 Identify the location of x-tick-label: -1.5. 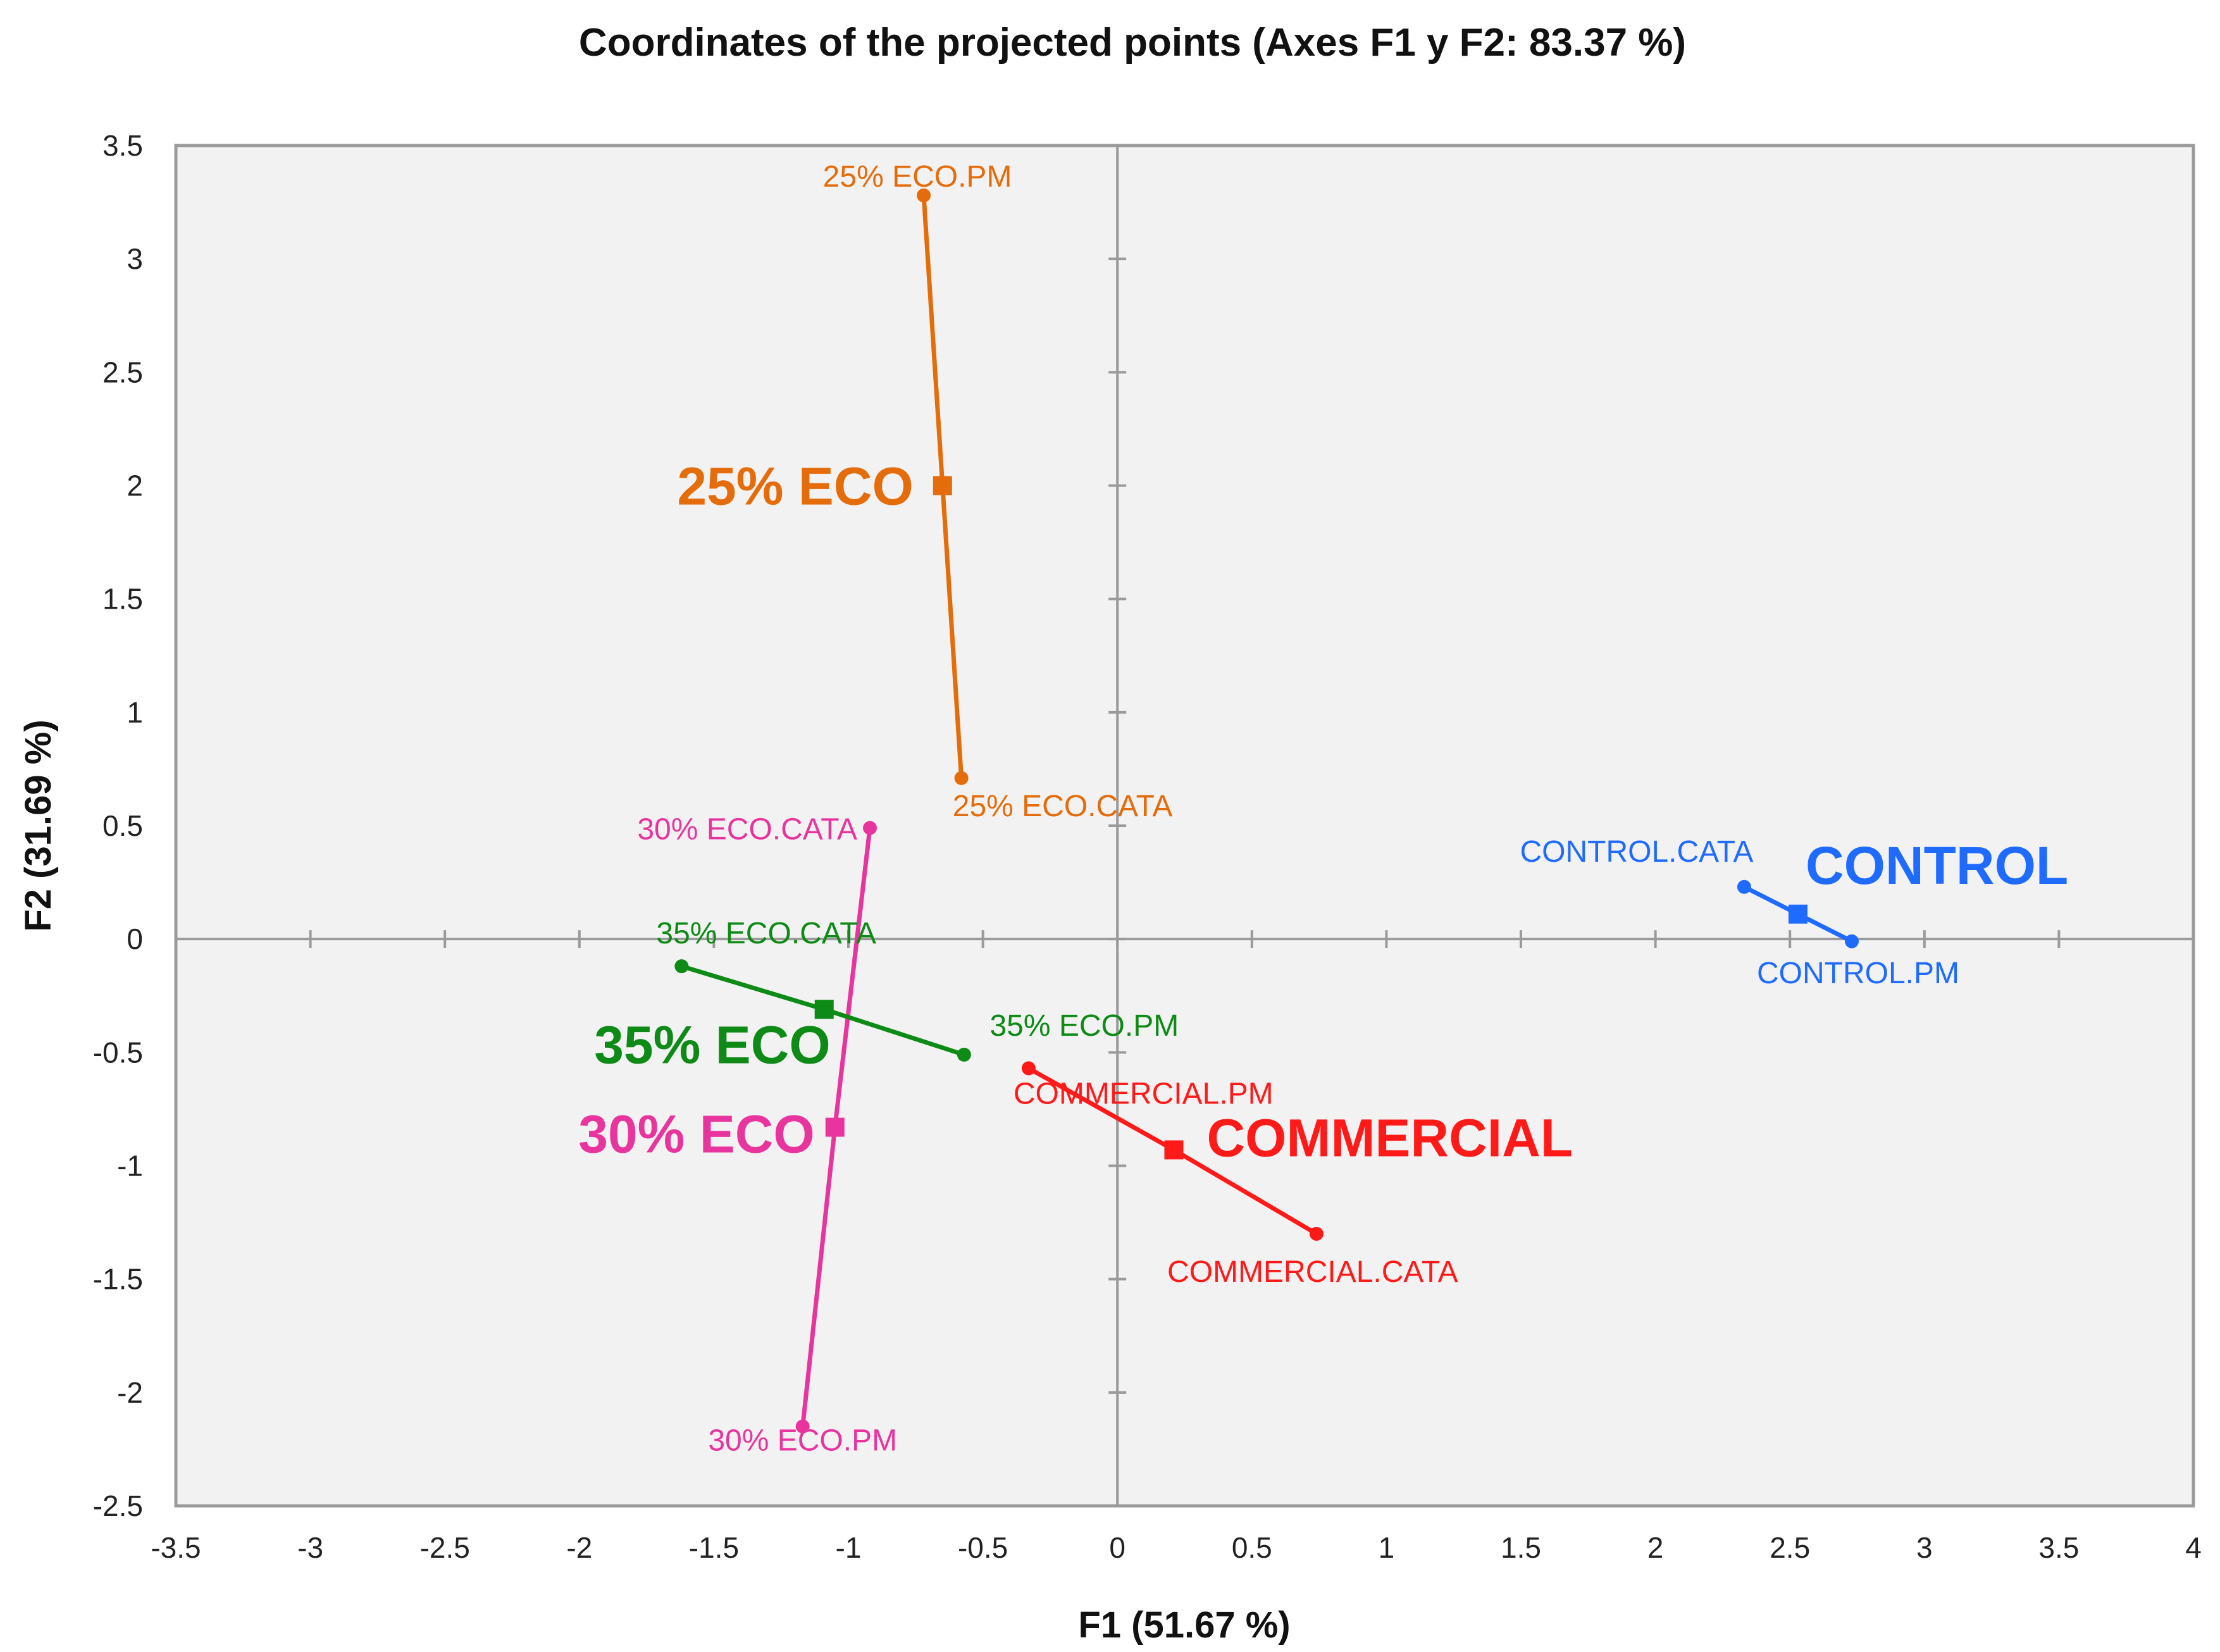
(714, 1547).